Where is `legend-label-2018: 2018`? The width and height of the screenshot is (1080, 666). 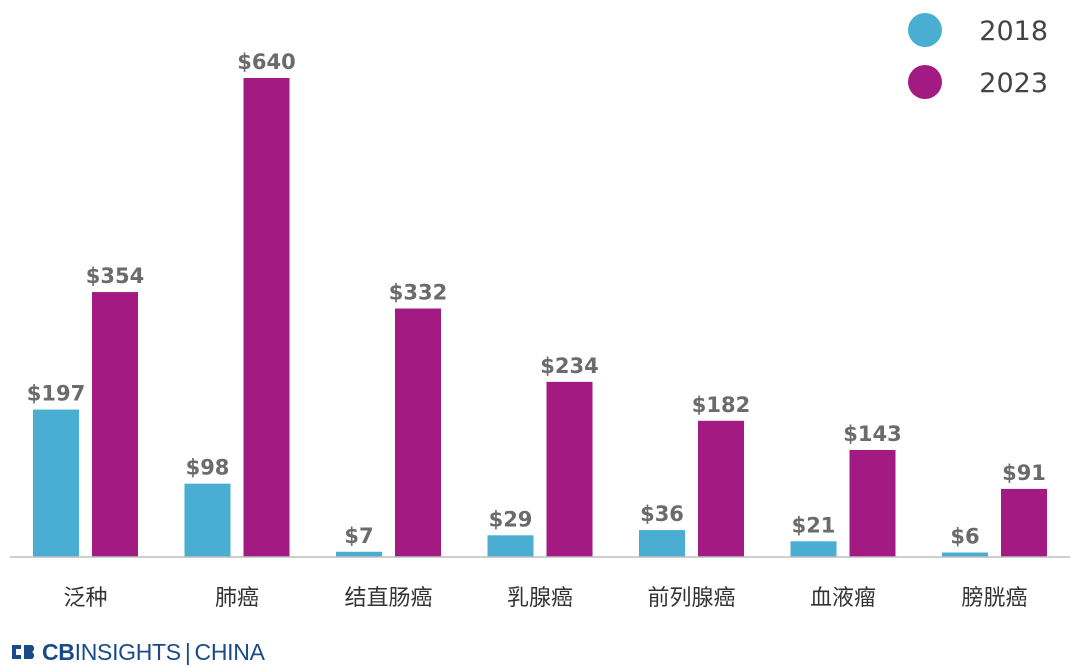 legend-label-2018: 2018 is located at coordinates (1013, 31).